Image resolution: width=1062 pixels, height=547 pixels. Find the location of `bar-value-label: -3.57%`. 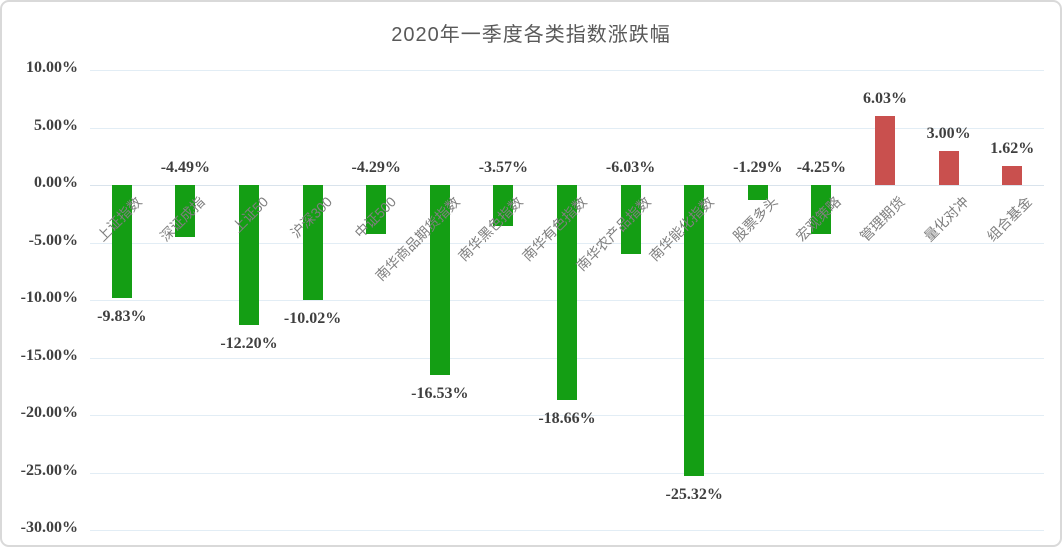

bar-value-label: -3.57% is located at coordinates (503, 167).